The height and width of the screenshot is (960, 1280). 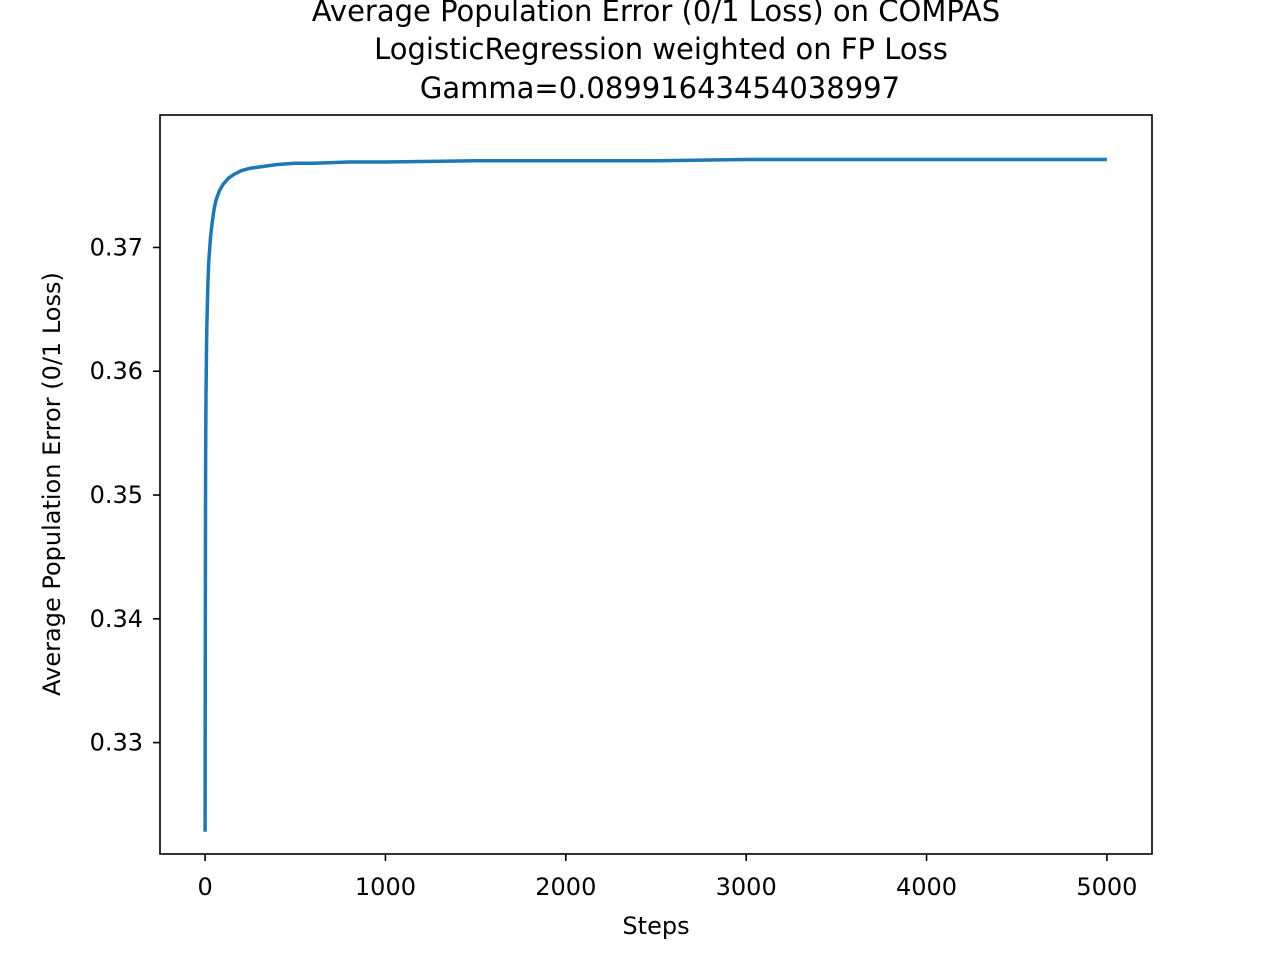 What do you see at coordinates (667, 877) in the screenshot?
I see `x-axis: 0 1000 2000 3000 4000 5000` at bounding box center [667, 877].